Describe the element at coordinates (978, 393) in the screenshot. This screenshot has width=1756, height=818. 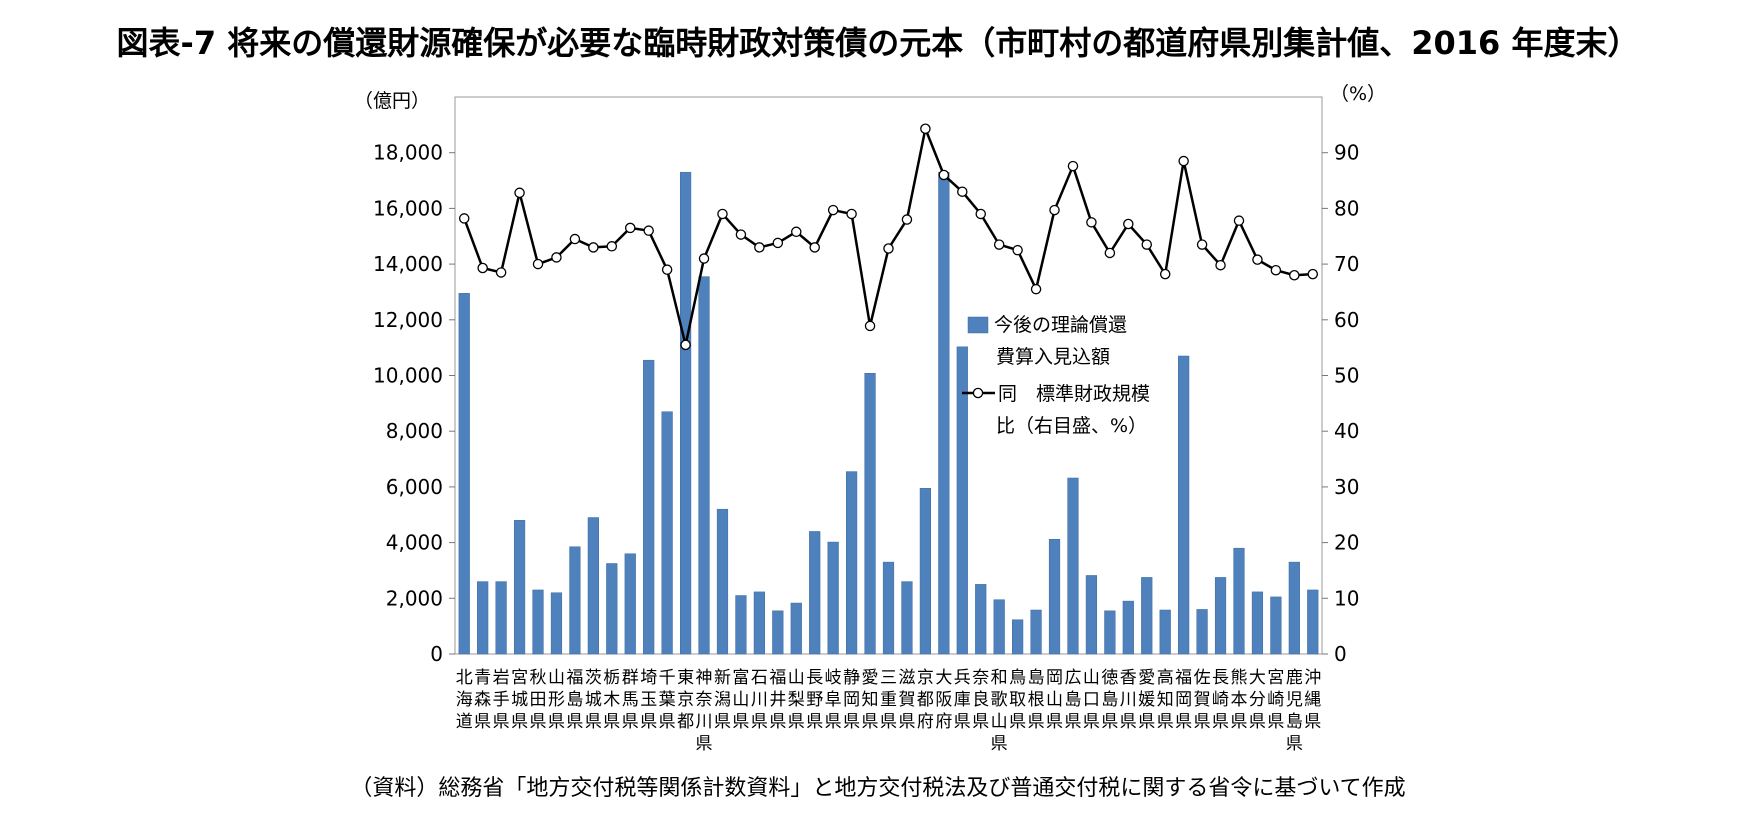
I see `legend-line-marker` at that location.